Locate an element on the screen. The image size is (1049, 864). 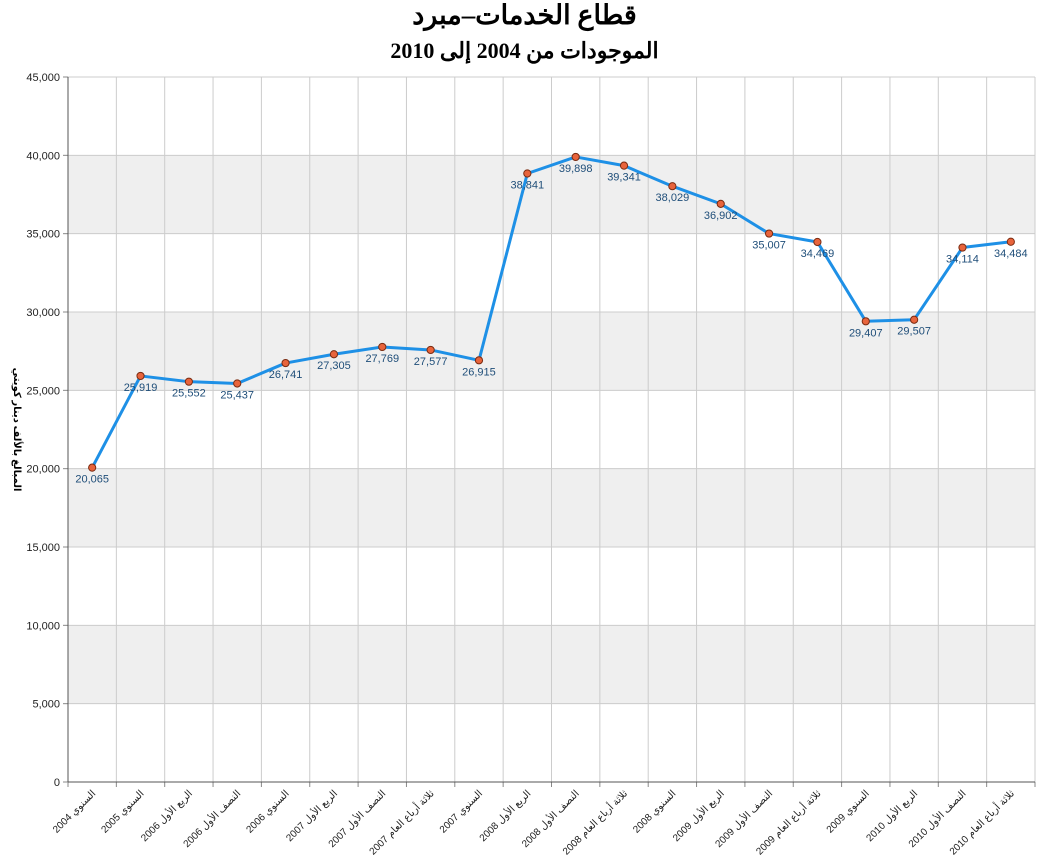
y-tick-label: 10,000 is located at coordinates (43, 626).